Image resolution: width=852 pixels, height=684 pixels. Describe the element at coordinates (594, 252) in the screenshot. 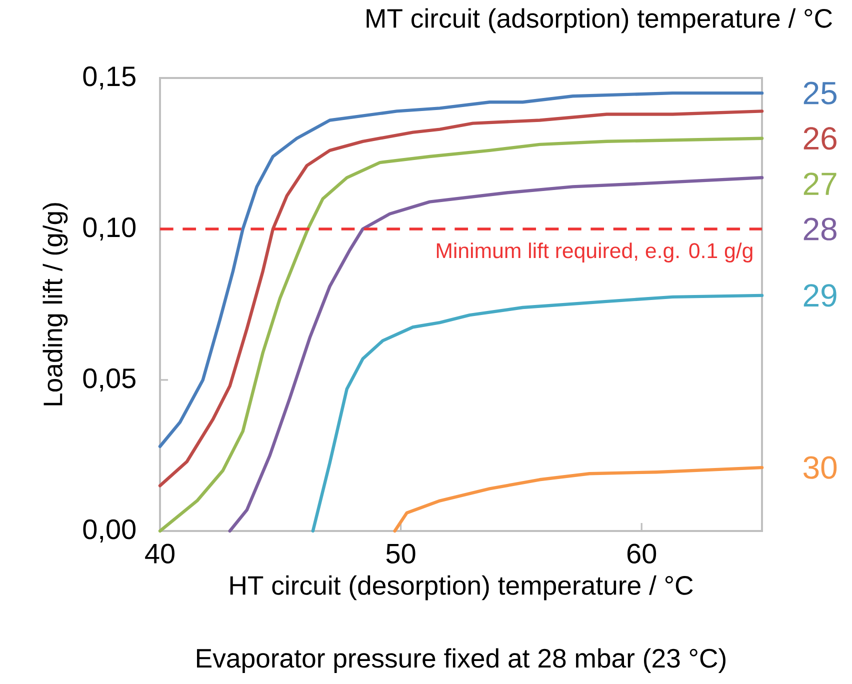

I see `ref-line-label: Minimum lift required, e.g. 0.1 g/g` at that location.